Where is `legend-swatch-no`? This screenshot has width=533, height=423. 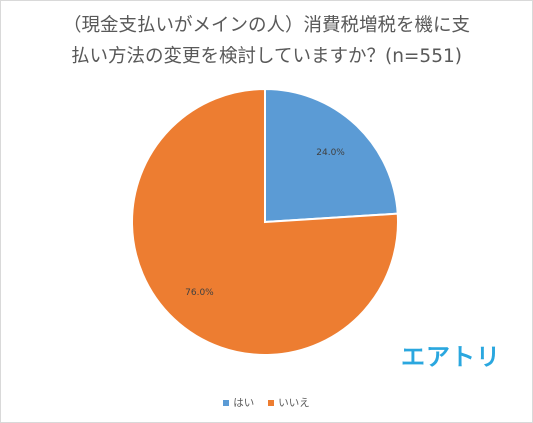 legend-swatch-no is located at coordinates (271, 402).